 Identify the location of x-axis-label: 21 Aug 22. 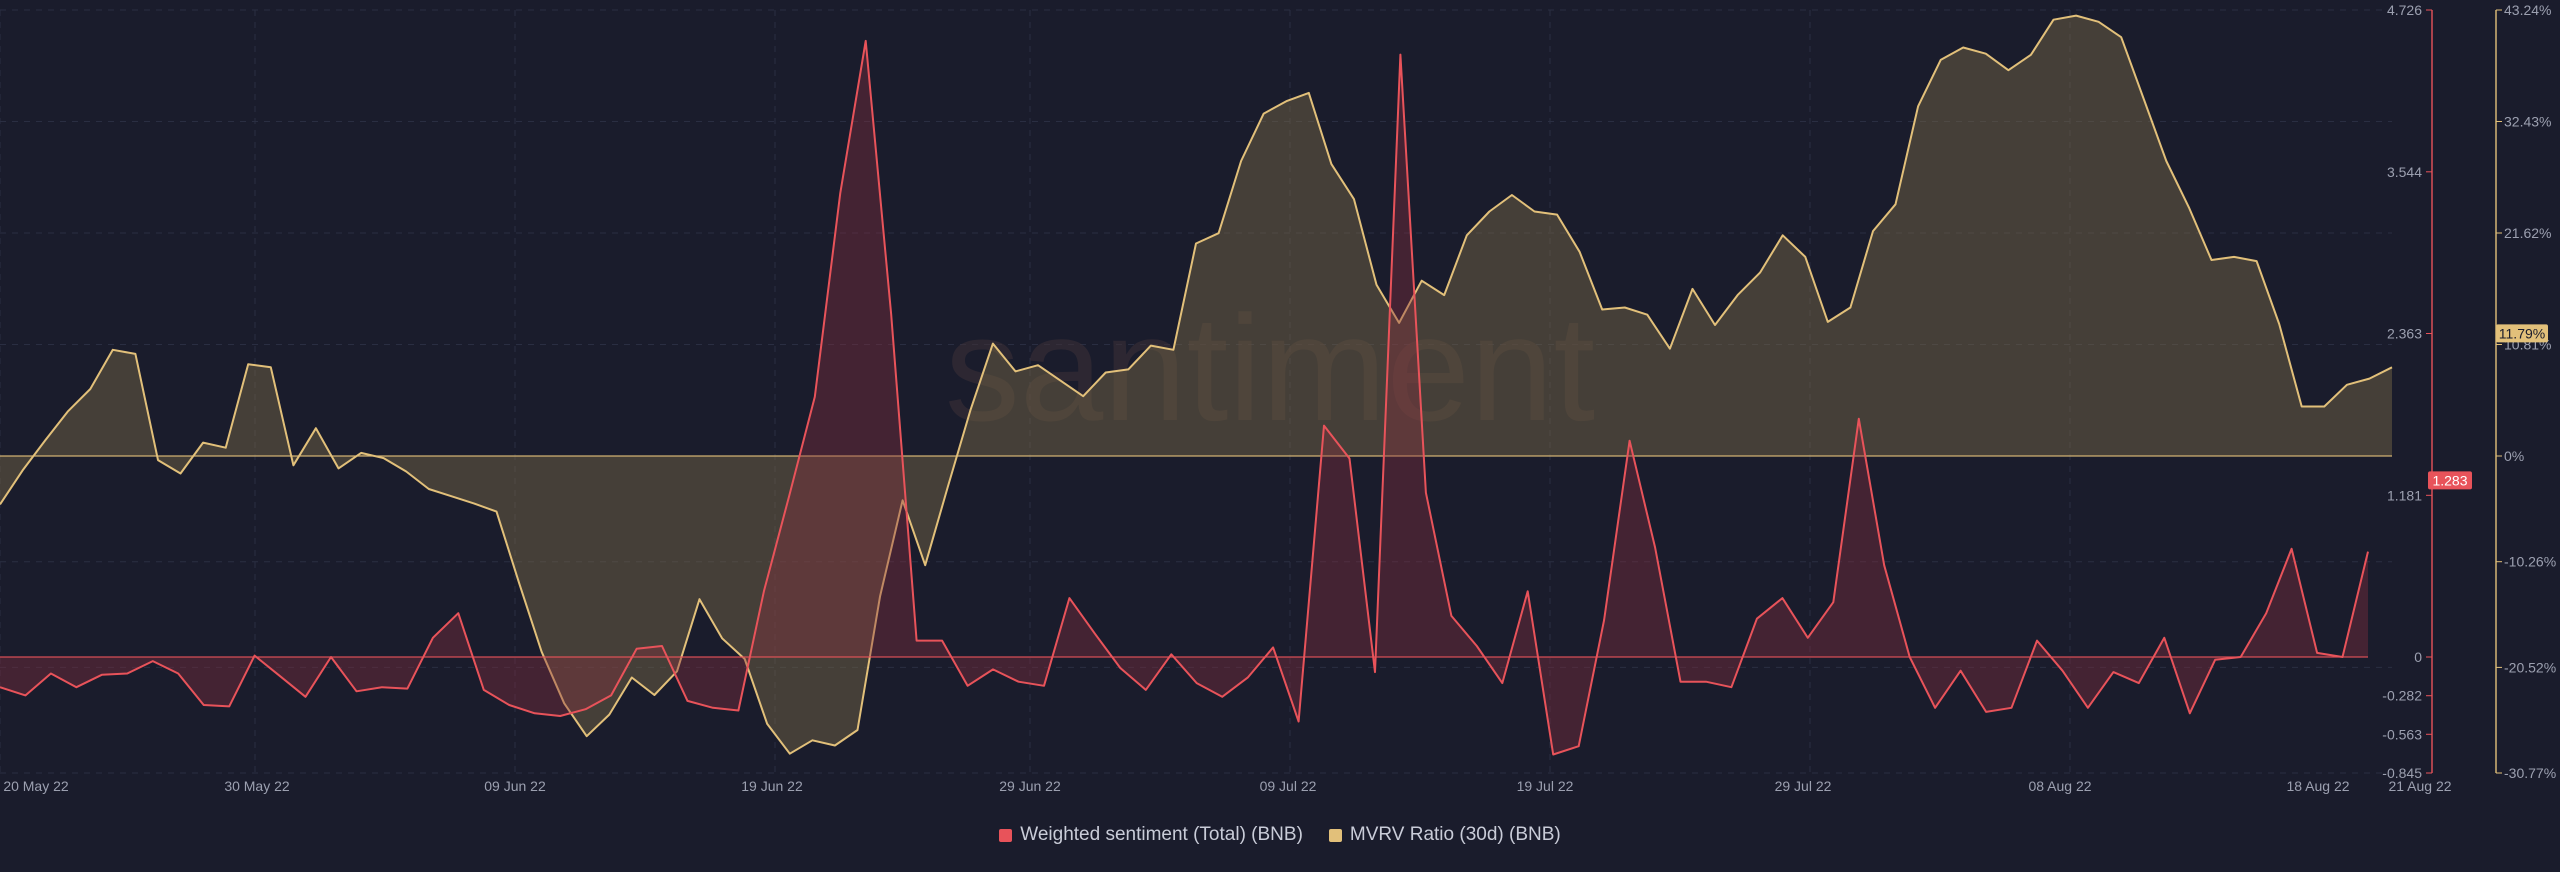
(2419, 786).